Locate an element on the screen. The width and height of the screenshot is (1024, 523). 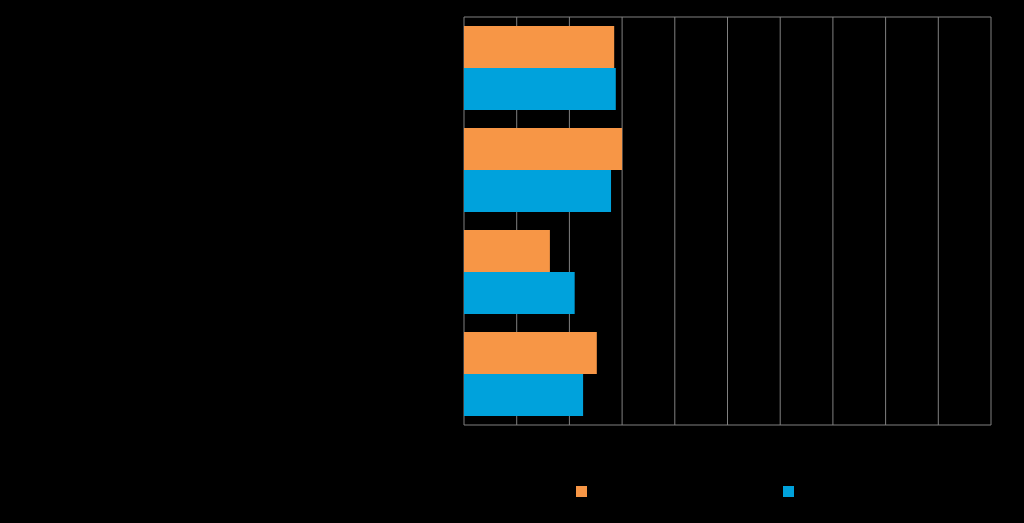
x-tick-label: 0 is located at coordinates (464, 438).